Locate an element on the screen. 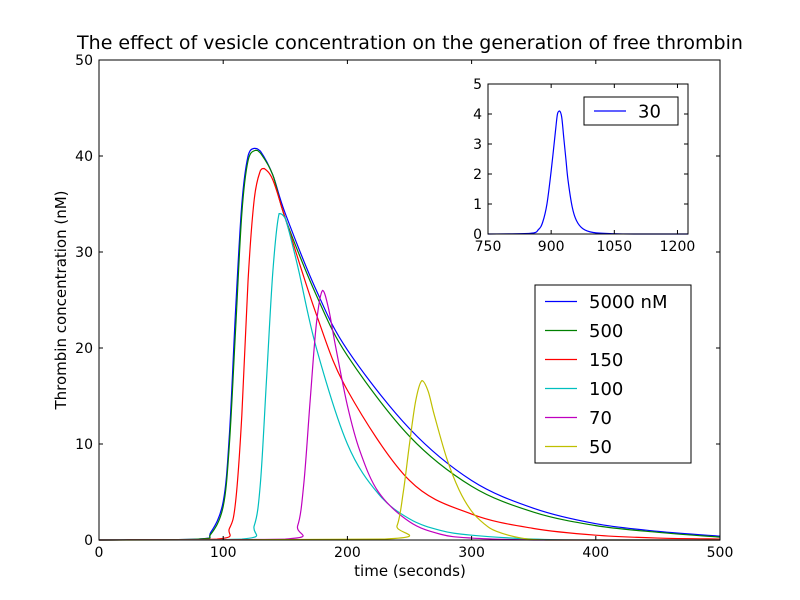 Image resolution: width=800 pixels, height=600 pixels. inset-x-tick-label: 1200 is located at coordinates (678, 247).